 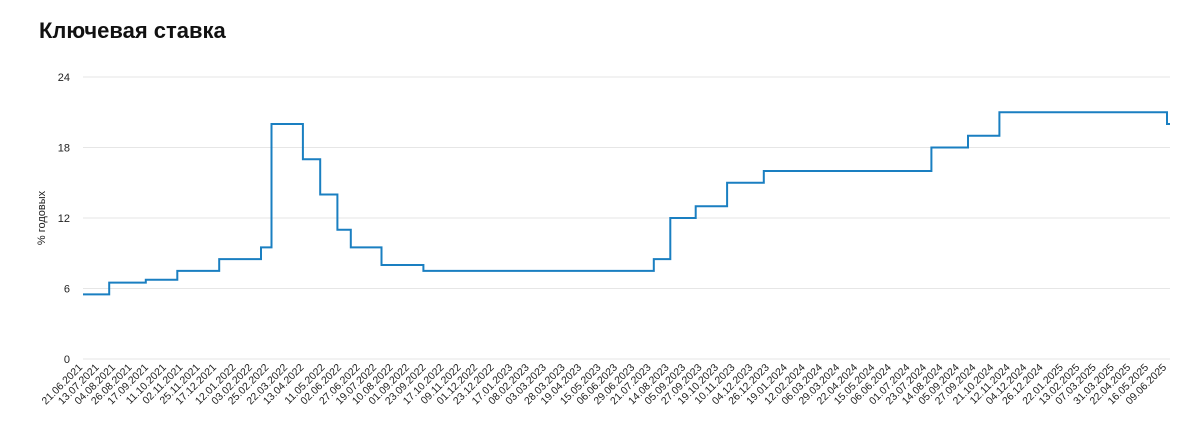 I want to click on y-axis-ticks: 0 6 12 18 24, so click(x=64, y=219).